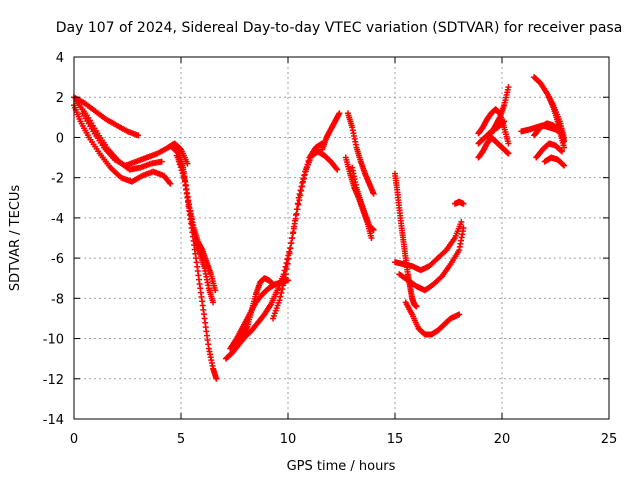 The width and height of the screenshot is (640, 480). What do you see at coordinates (57, 219) in the screenshot?
I see `y-tick-label: -4` at bounding box center [57, 219].